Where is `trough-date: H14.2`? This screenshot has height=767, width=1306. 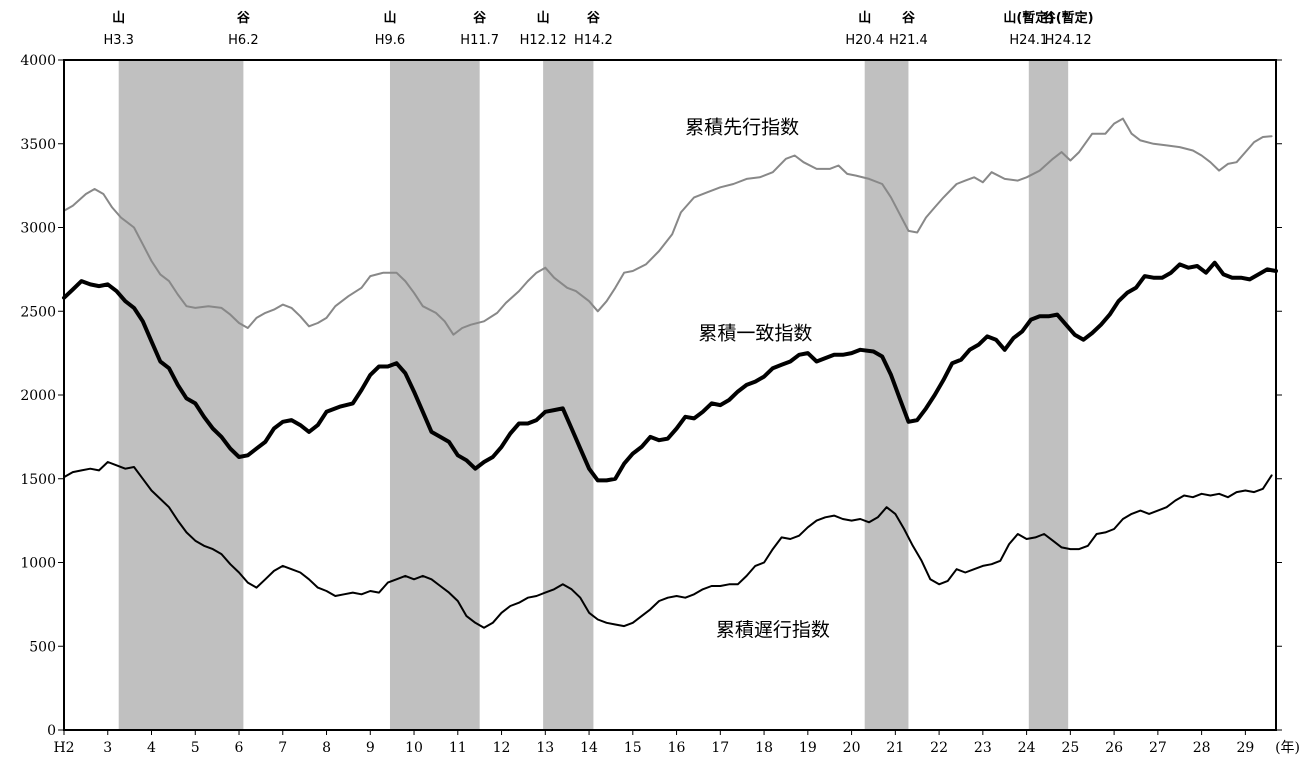 trough-date: H14.2 is located at coordinates (593, 40).